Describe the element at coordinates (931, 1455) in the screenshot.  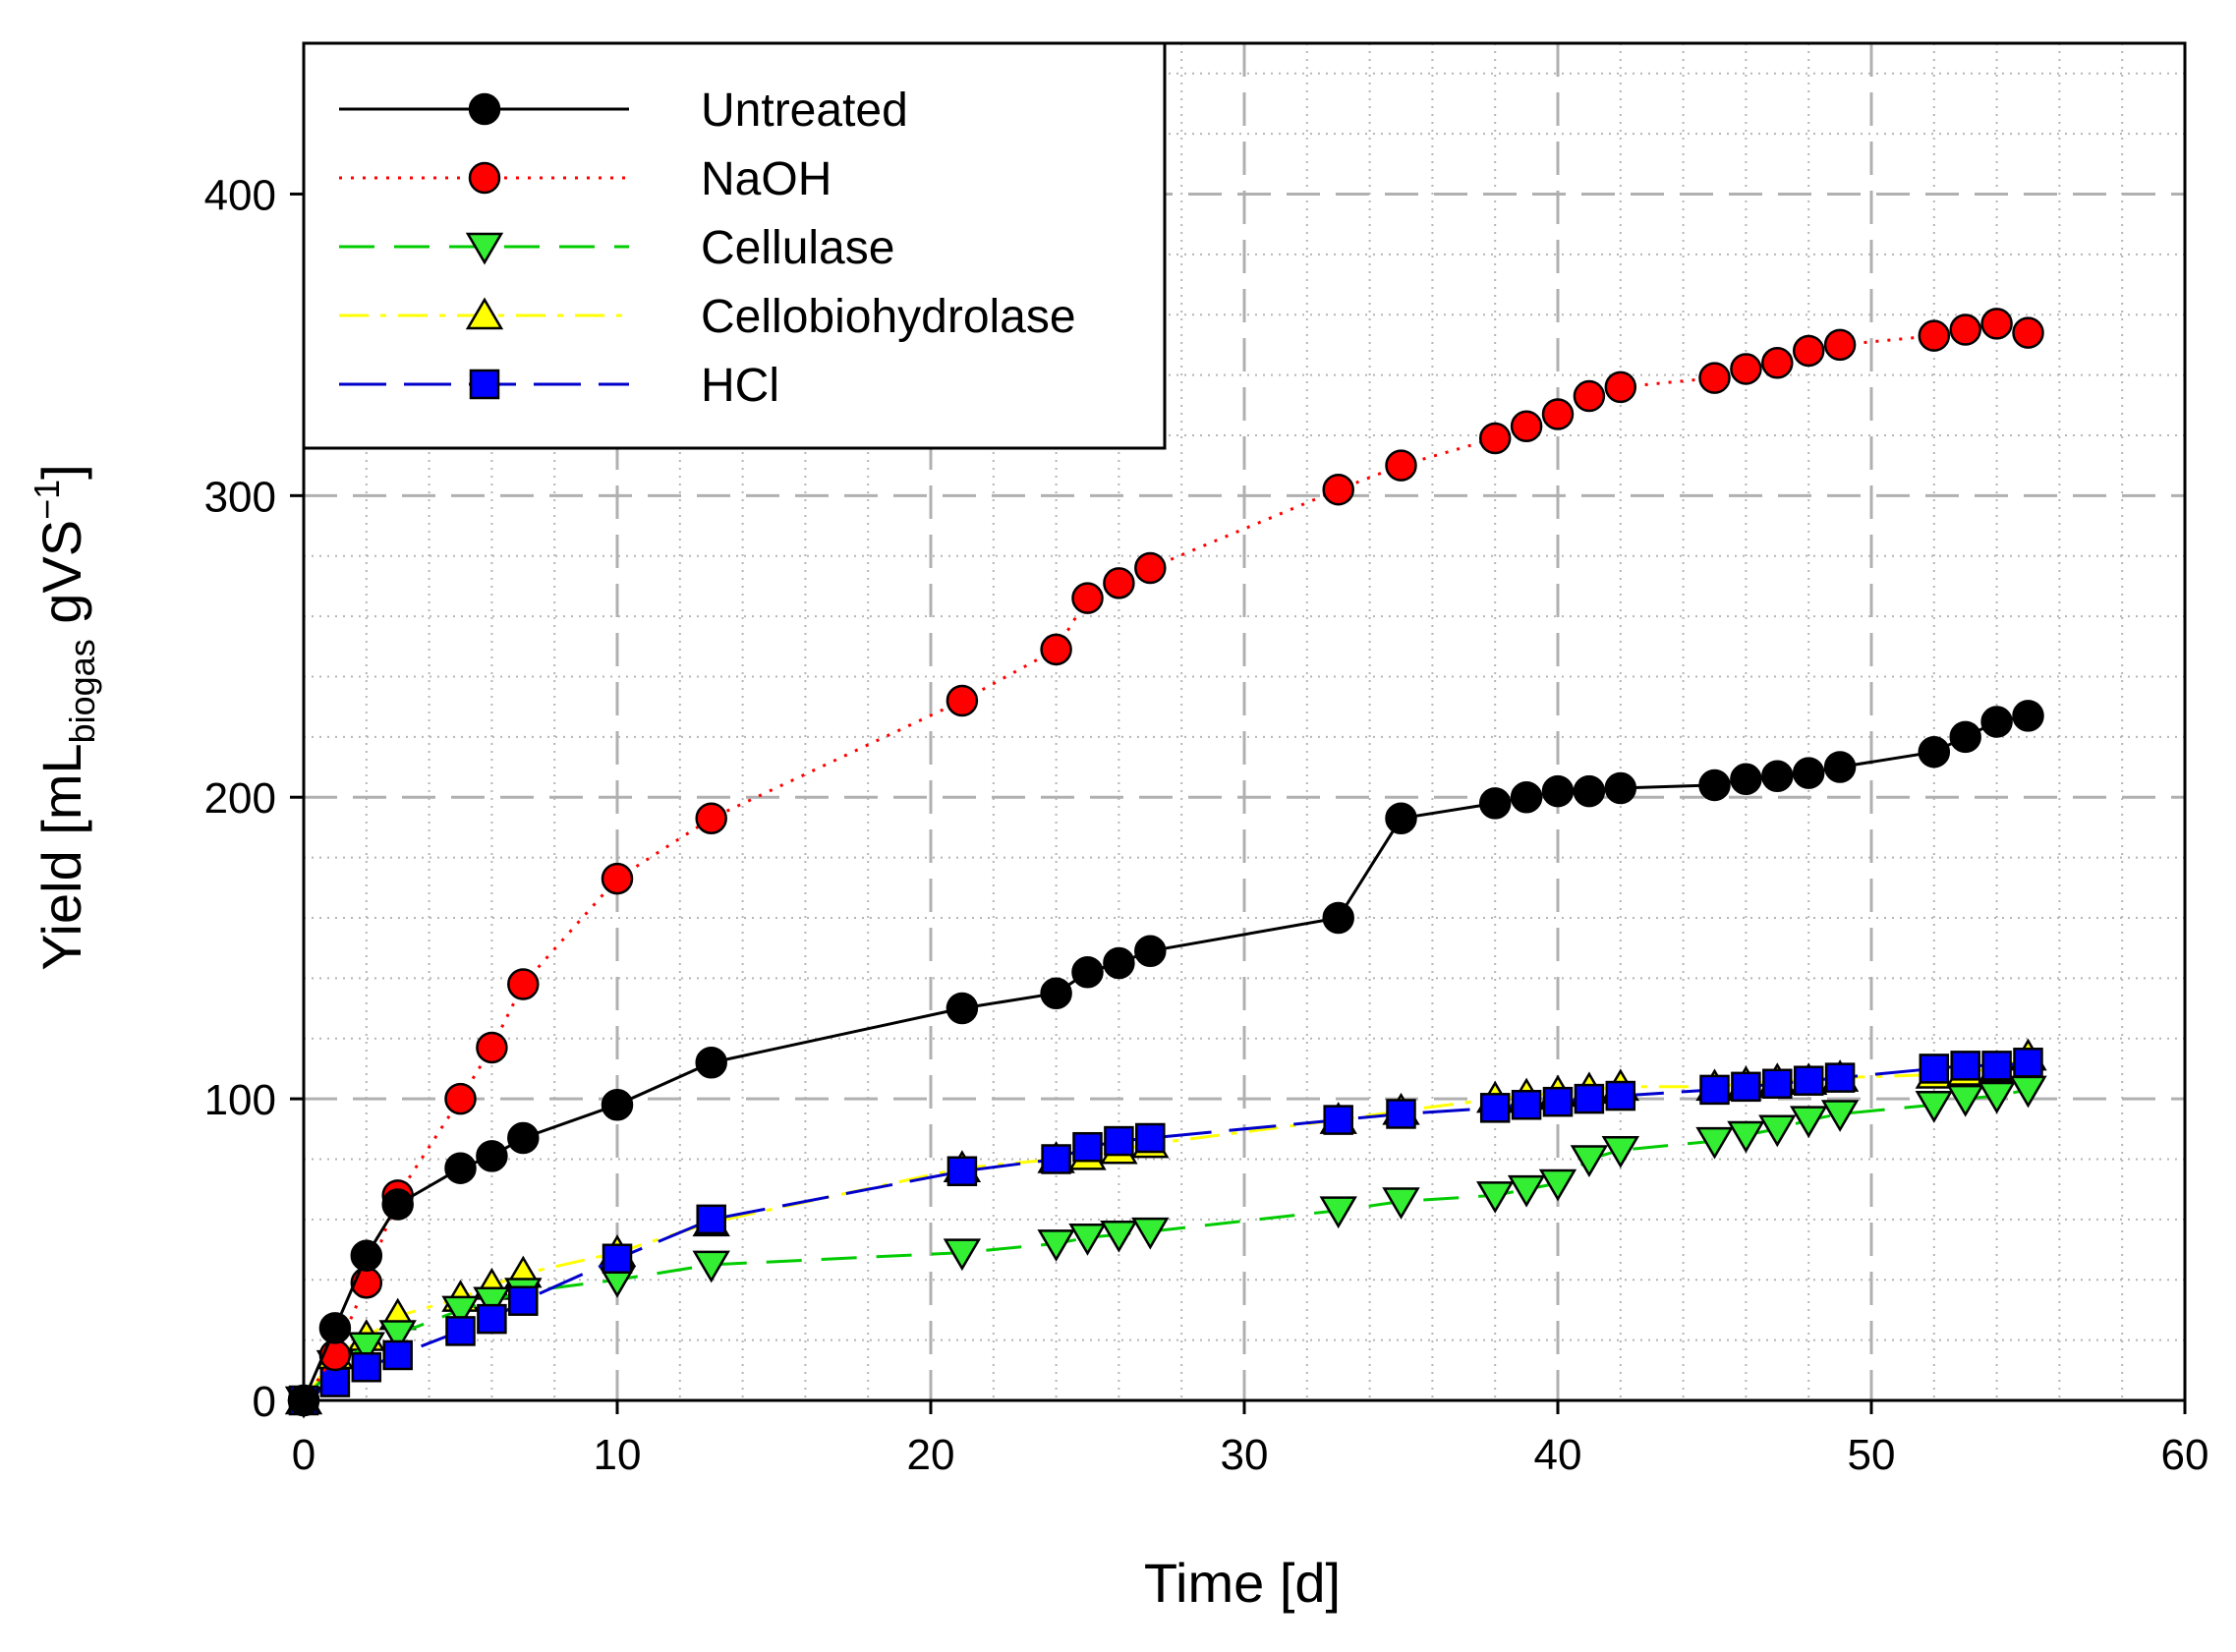
I see `x-tick-label: 20` at that location.